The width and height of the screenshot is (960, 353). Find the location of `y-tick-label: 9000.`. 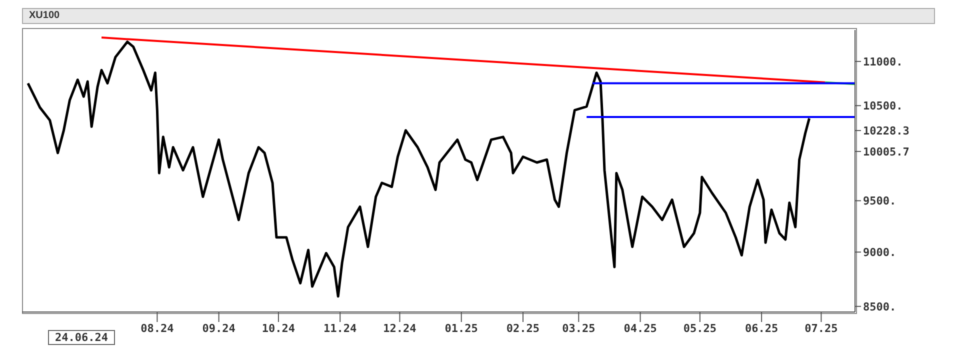

y-tick-label: 9000. is located at coordinates (879, 252).